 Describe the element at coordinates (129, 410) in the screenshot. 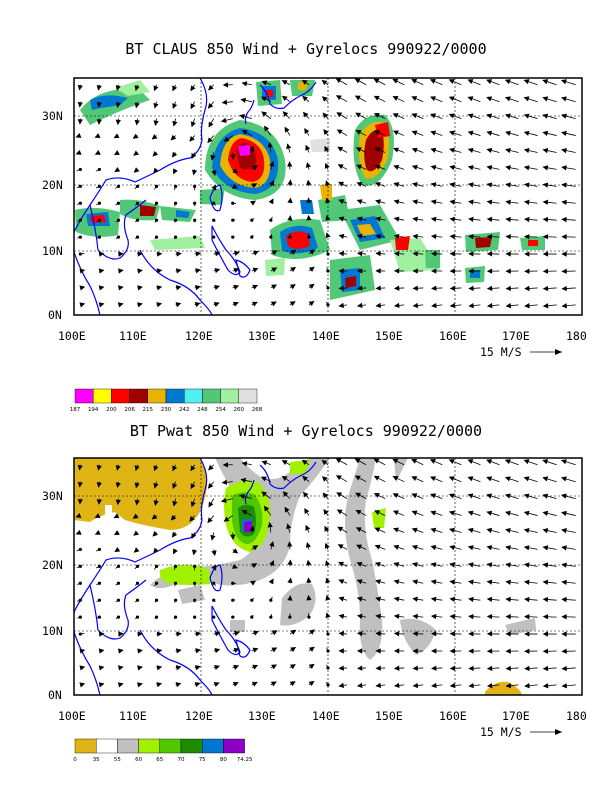

I see `claus-colorbar-label: 206` at that location.